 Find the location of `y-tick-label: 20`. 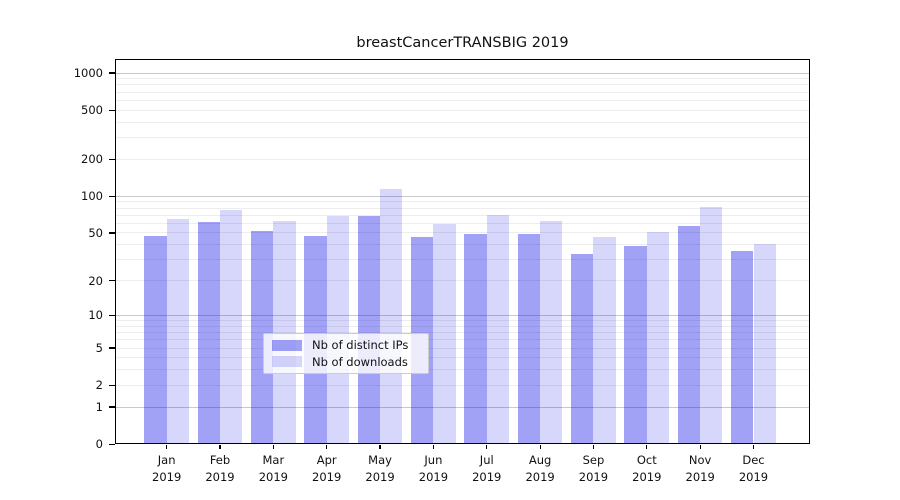

y-tick-label: 20 is located at coordinates (95, 280).